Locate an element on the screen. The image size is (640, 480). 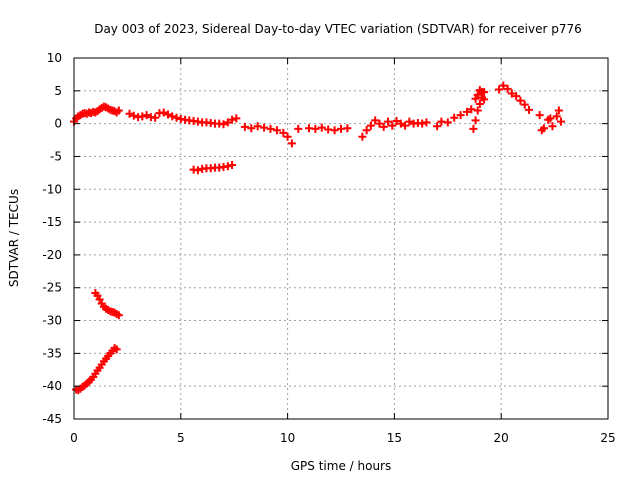
y-tick-label: 10 is located at coordinates (54, 58).